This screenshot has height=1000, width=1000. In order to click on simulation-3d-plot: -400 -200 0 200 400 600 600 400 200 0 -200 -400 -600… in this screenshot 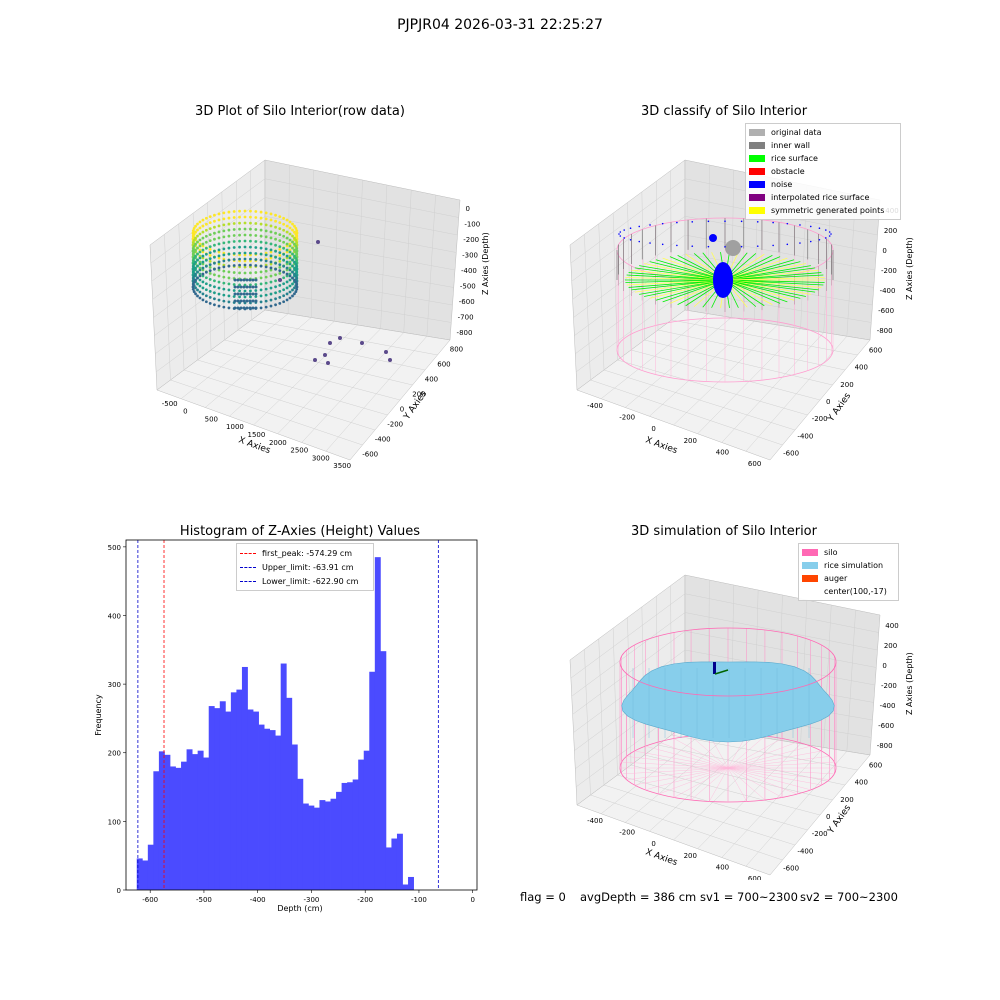, I will do `click(741, 727)`.